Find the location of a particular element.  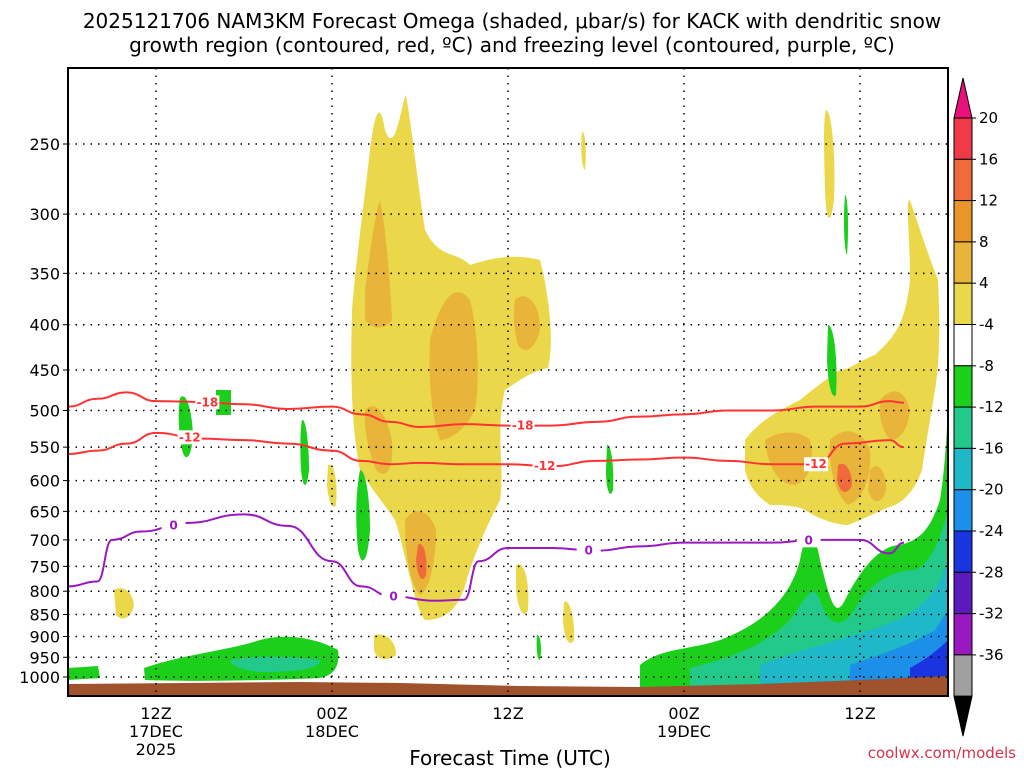

y-tick-label: 250 is located at coordinates (44, 144).